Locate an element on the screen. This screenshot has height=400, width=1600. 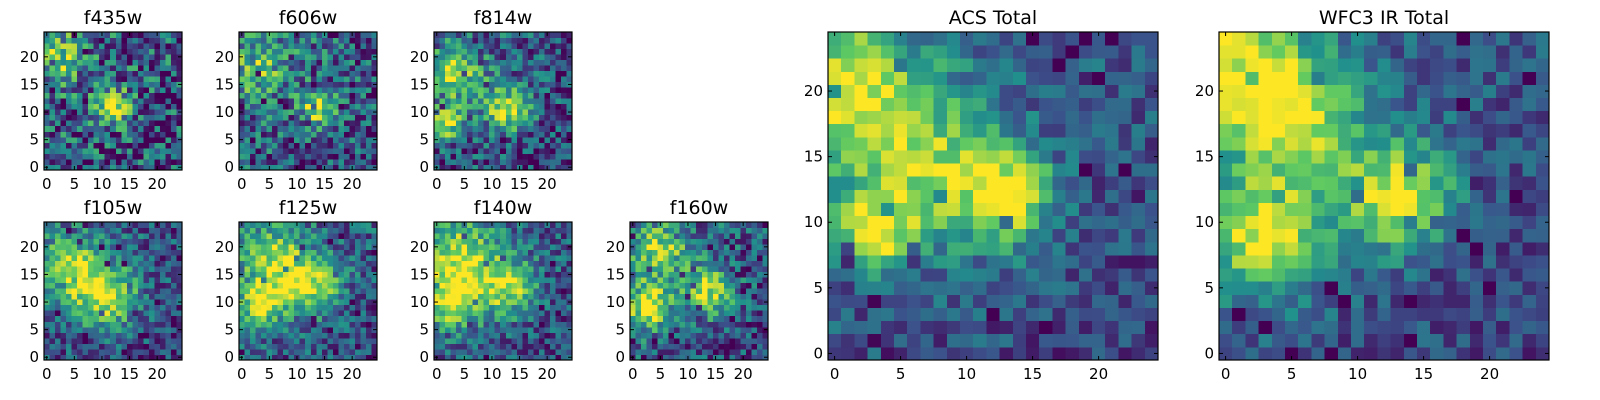
heatmap-cells is located at coordinates (308, 101).